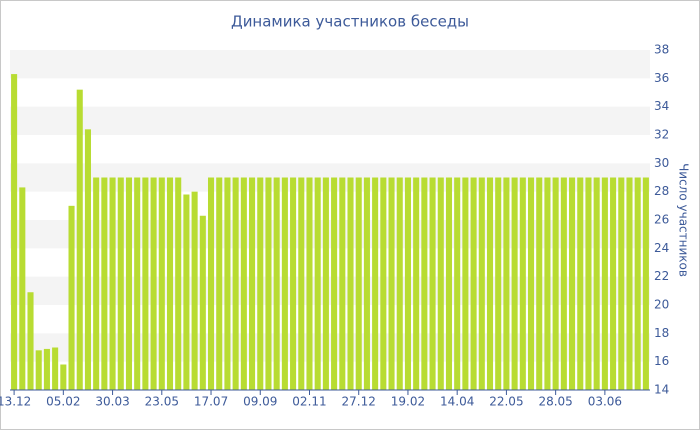 The width and height of the screenshot is (700, 430). What do you see at coordinates (359, 402) in the screenshot?
I see `x-tick-label: 27.12` at bounding box center [359, 402].